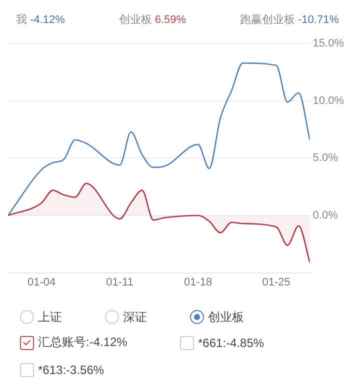 The width and height of the screenshot is (355, 391). Describe the element at coordinates (226, 317) in the screenshot. I see `text: 创业板` at that location.